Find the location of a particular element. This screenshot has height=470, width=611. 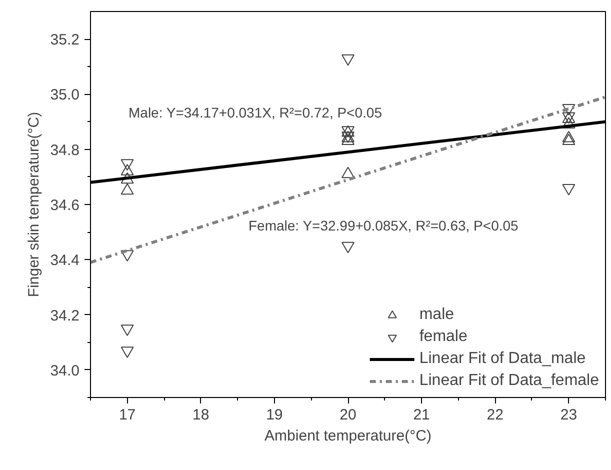

y-tick-label: 34.4 is located at coordinates (65, 261).